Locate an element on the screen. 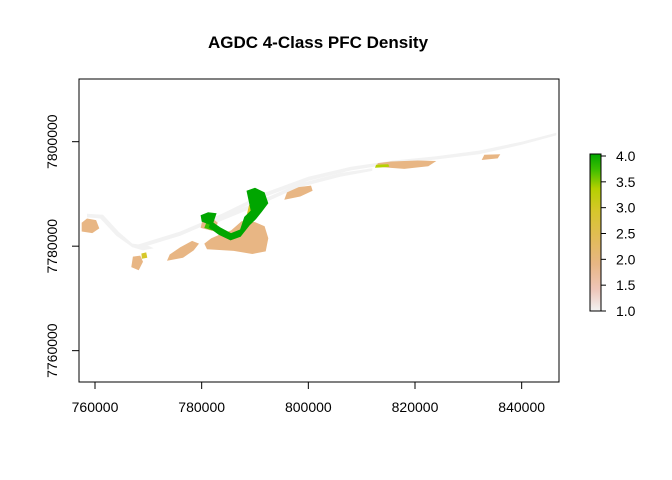  legend-tick-label: 1.0 is located at coordinates (626, 311).